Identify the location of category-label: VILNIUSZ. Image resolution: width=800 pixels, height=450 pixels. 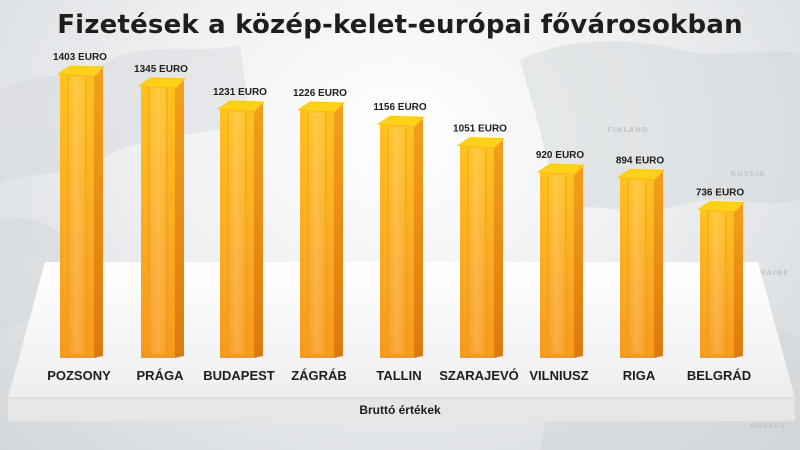
(558, 375).